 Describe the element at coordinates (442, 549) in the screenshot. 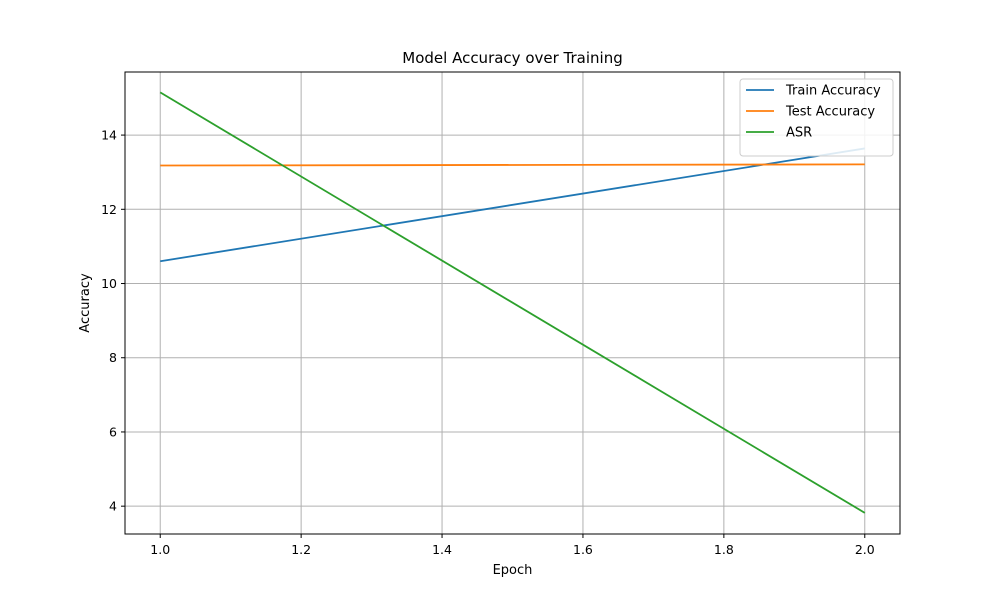

I see `x-tick-label: 1.4` at that location.